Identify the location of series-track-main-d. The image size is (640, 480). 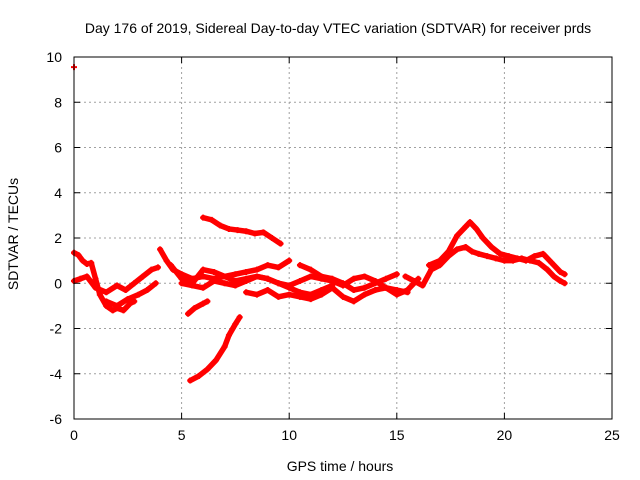
(332, 290).